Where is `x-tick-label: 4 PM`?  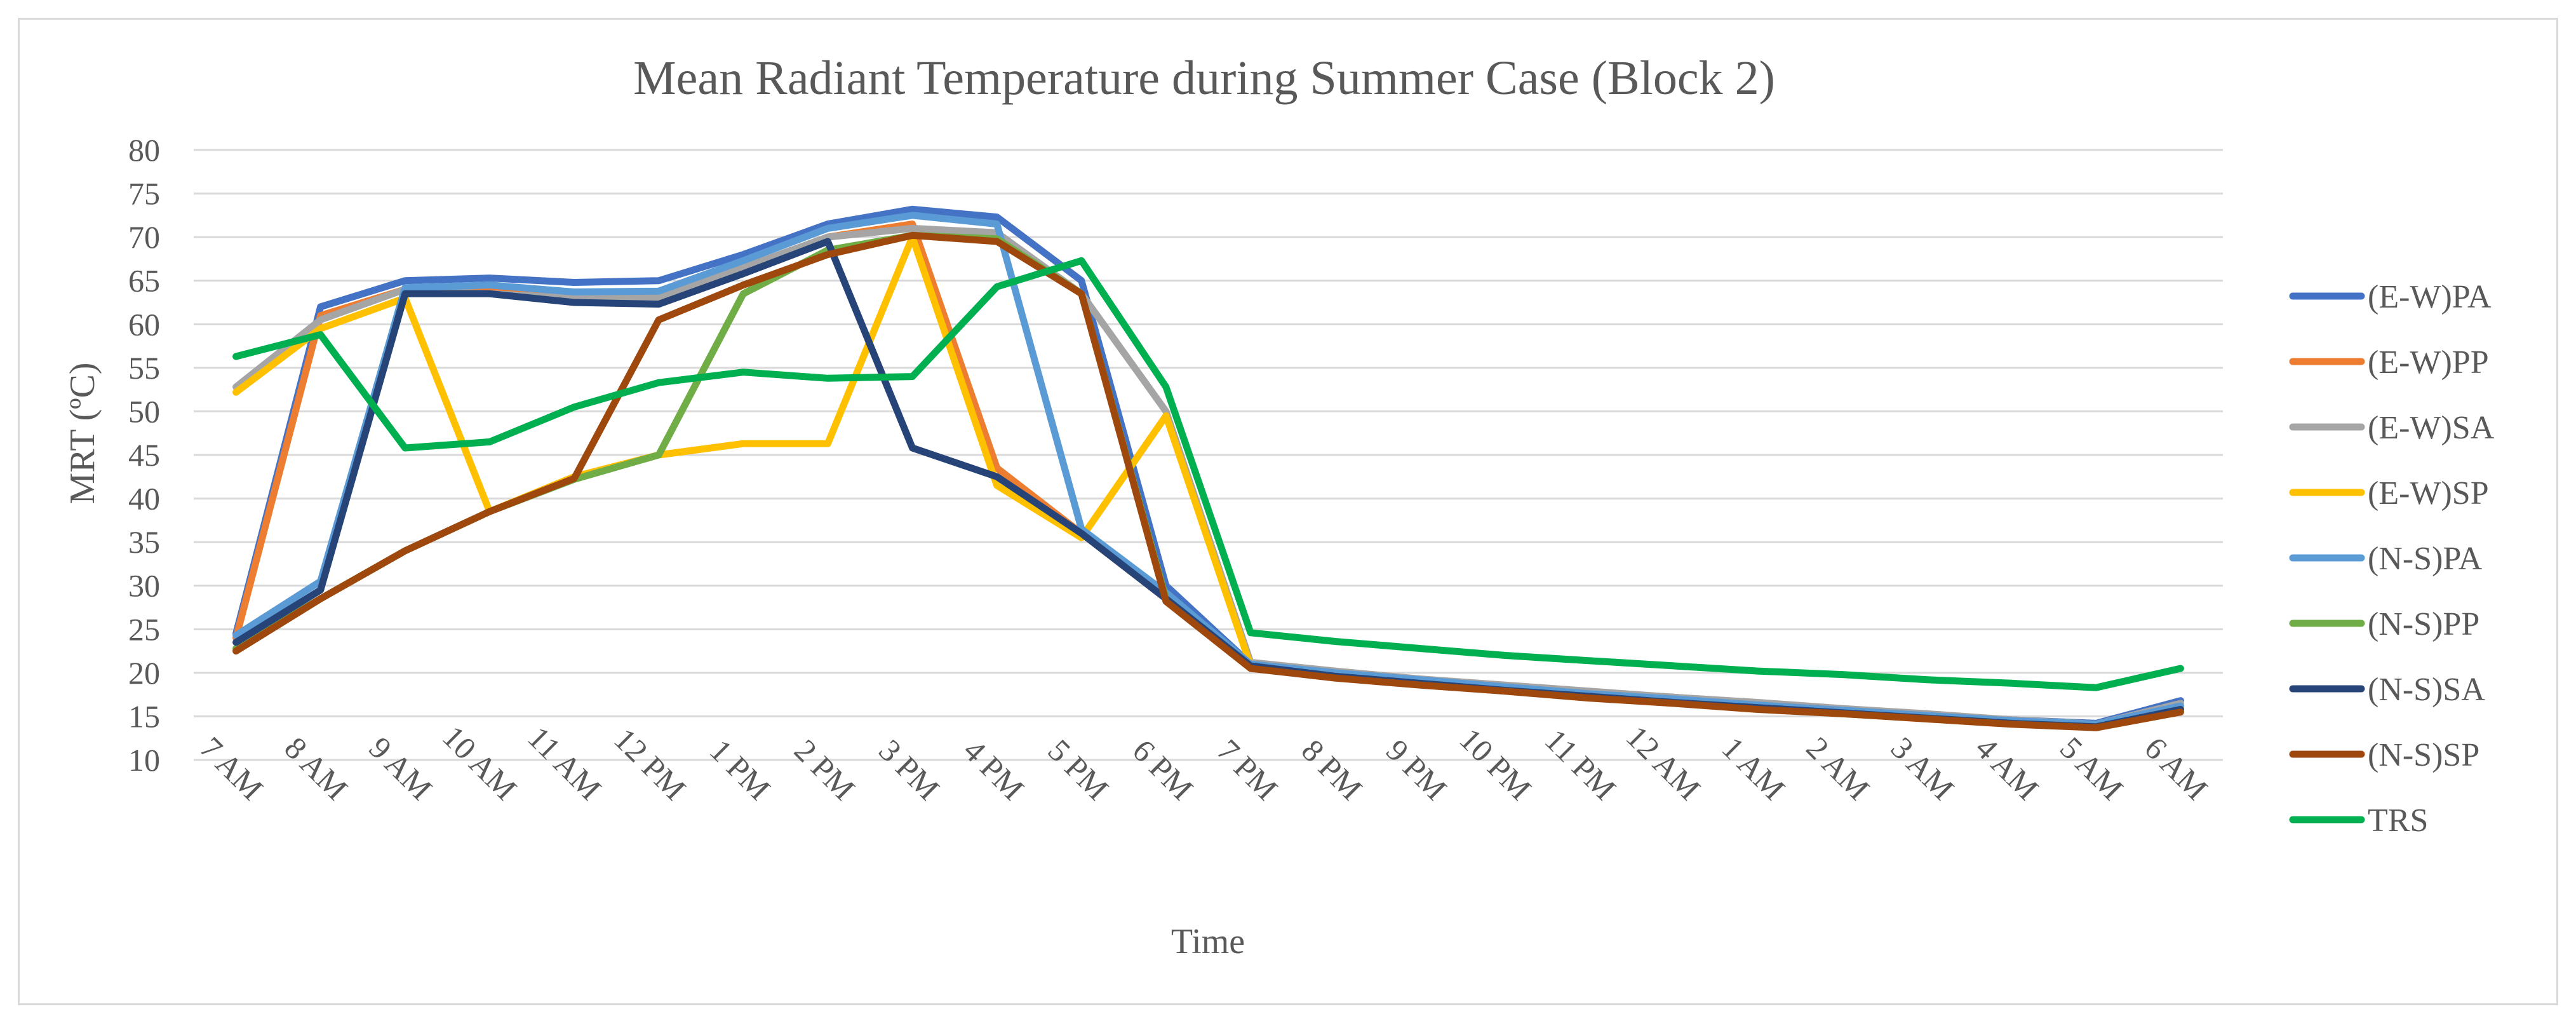
x-tick-label: 4 PM is located at coordinates (993, 770).